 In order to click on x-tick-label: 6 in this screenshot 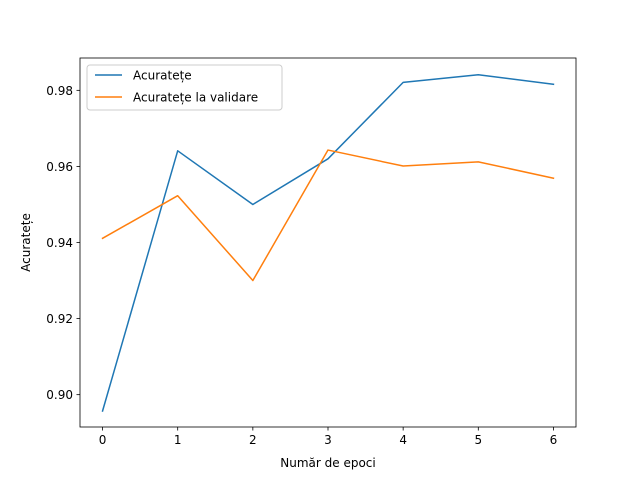, I will do `click(554, 440)`.